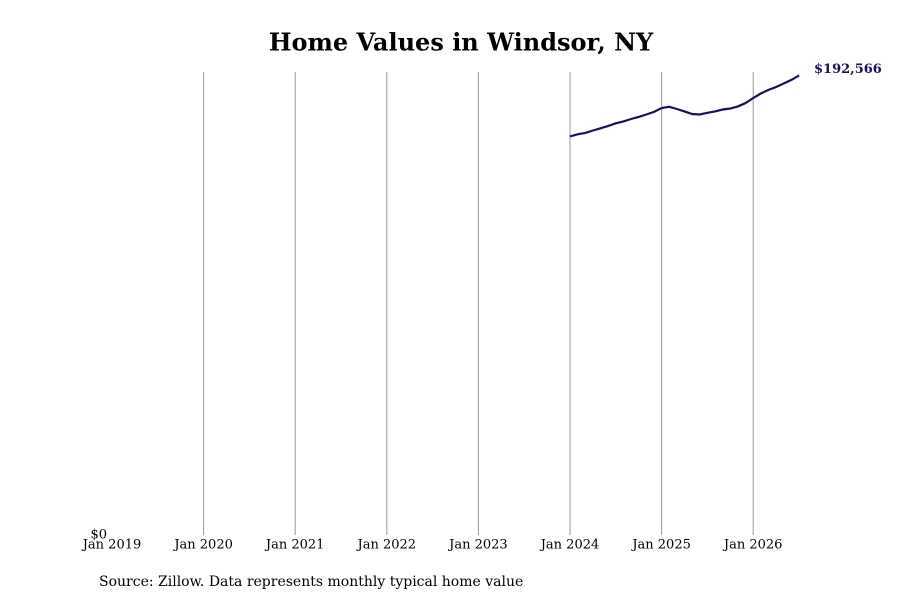 This screenshot has height=600, width=900. Describe the element at coordinates (202, 545) in the screenshot. I see `x-tick-label: Jan 2020` at that location.